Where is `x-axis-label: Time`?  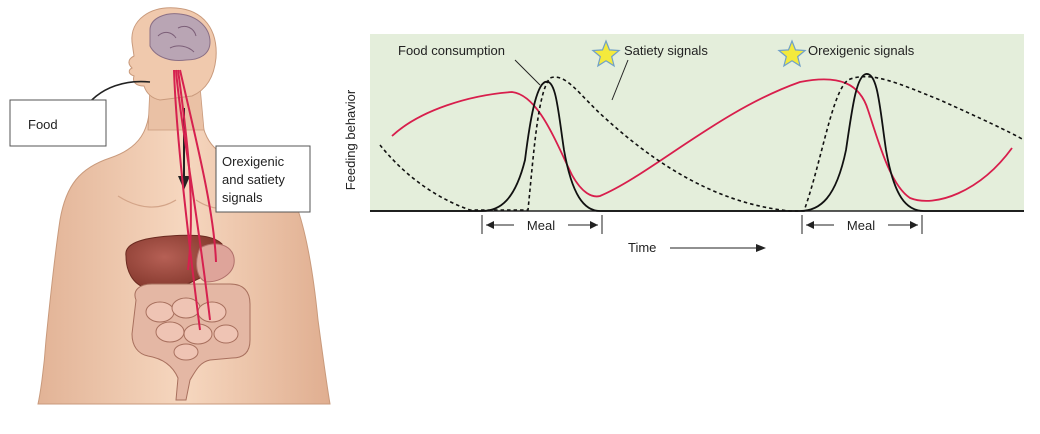
x-axis-label: Time is located at coordinates (642, 247).